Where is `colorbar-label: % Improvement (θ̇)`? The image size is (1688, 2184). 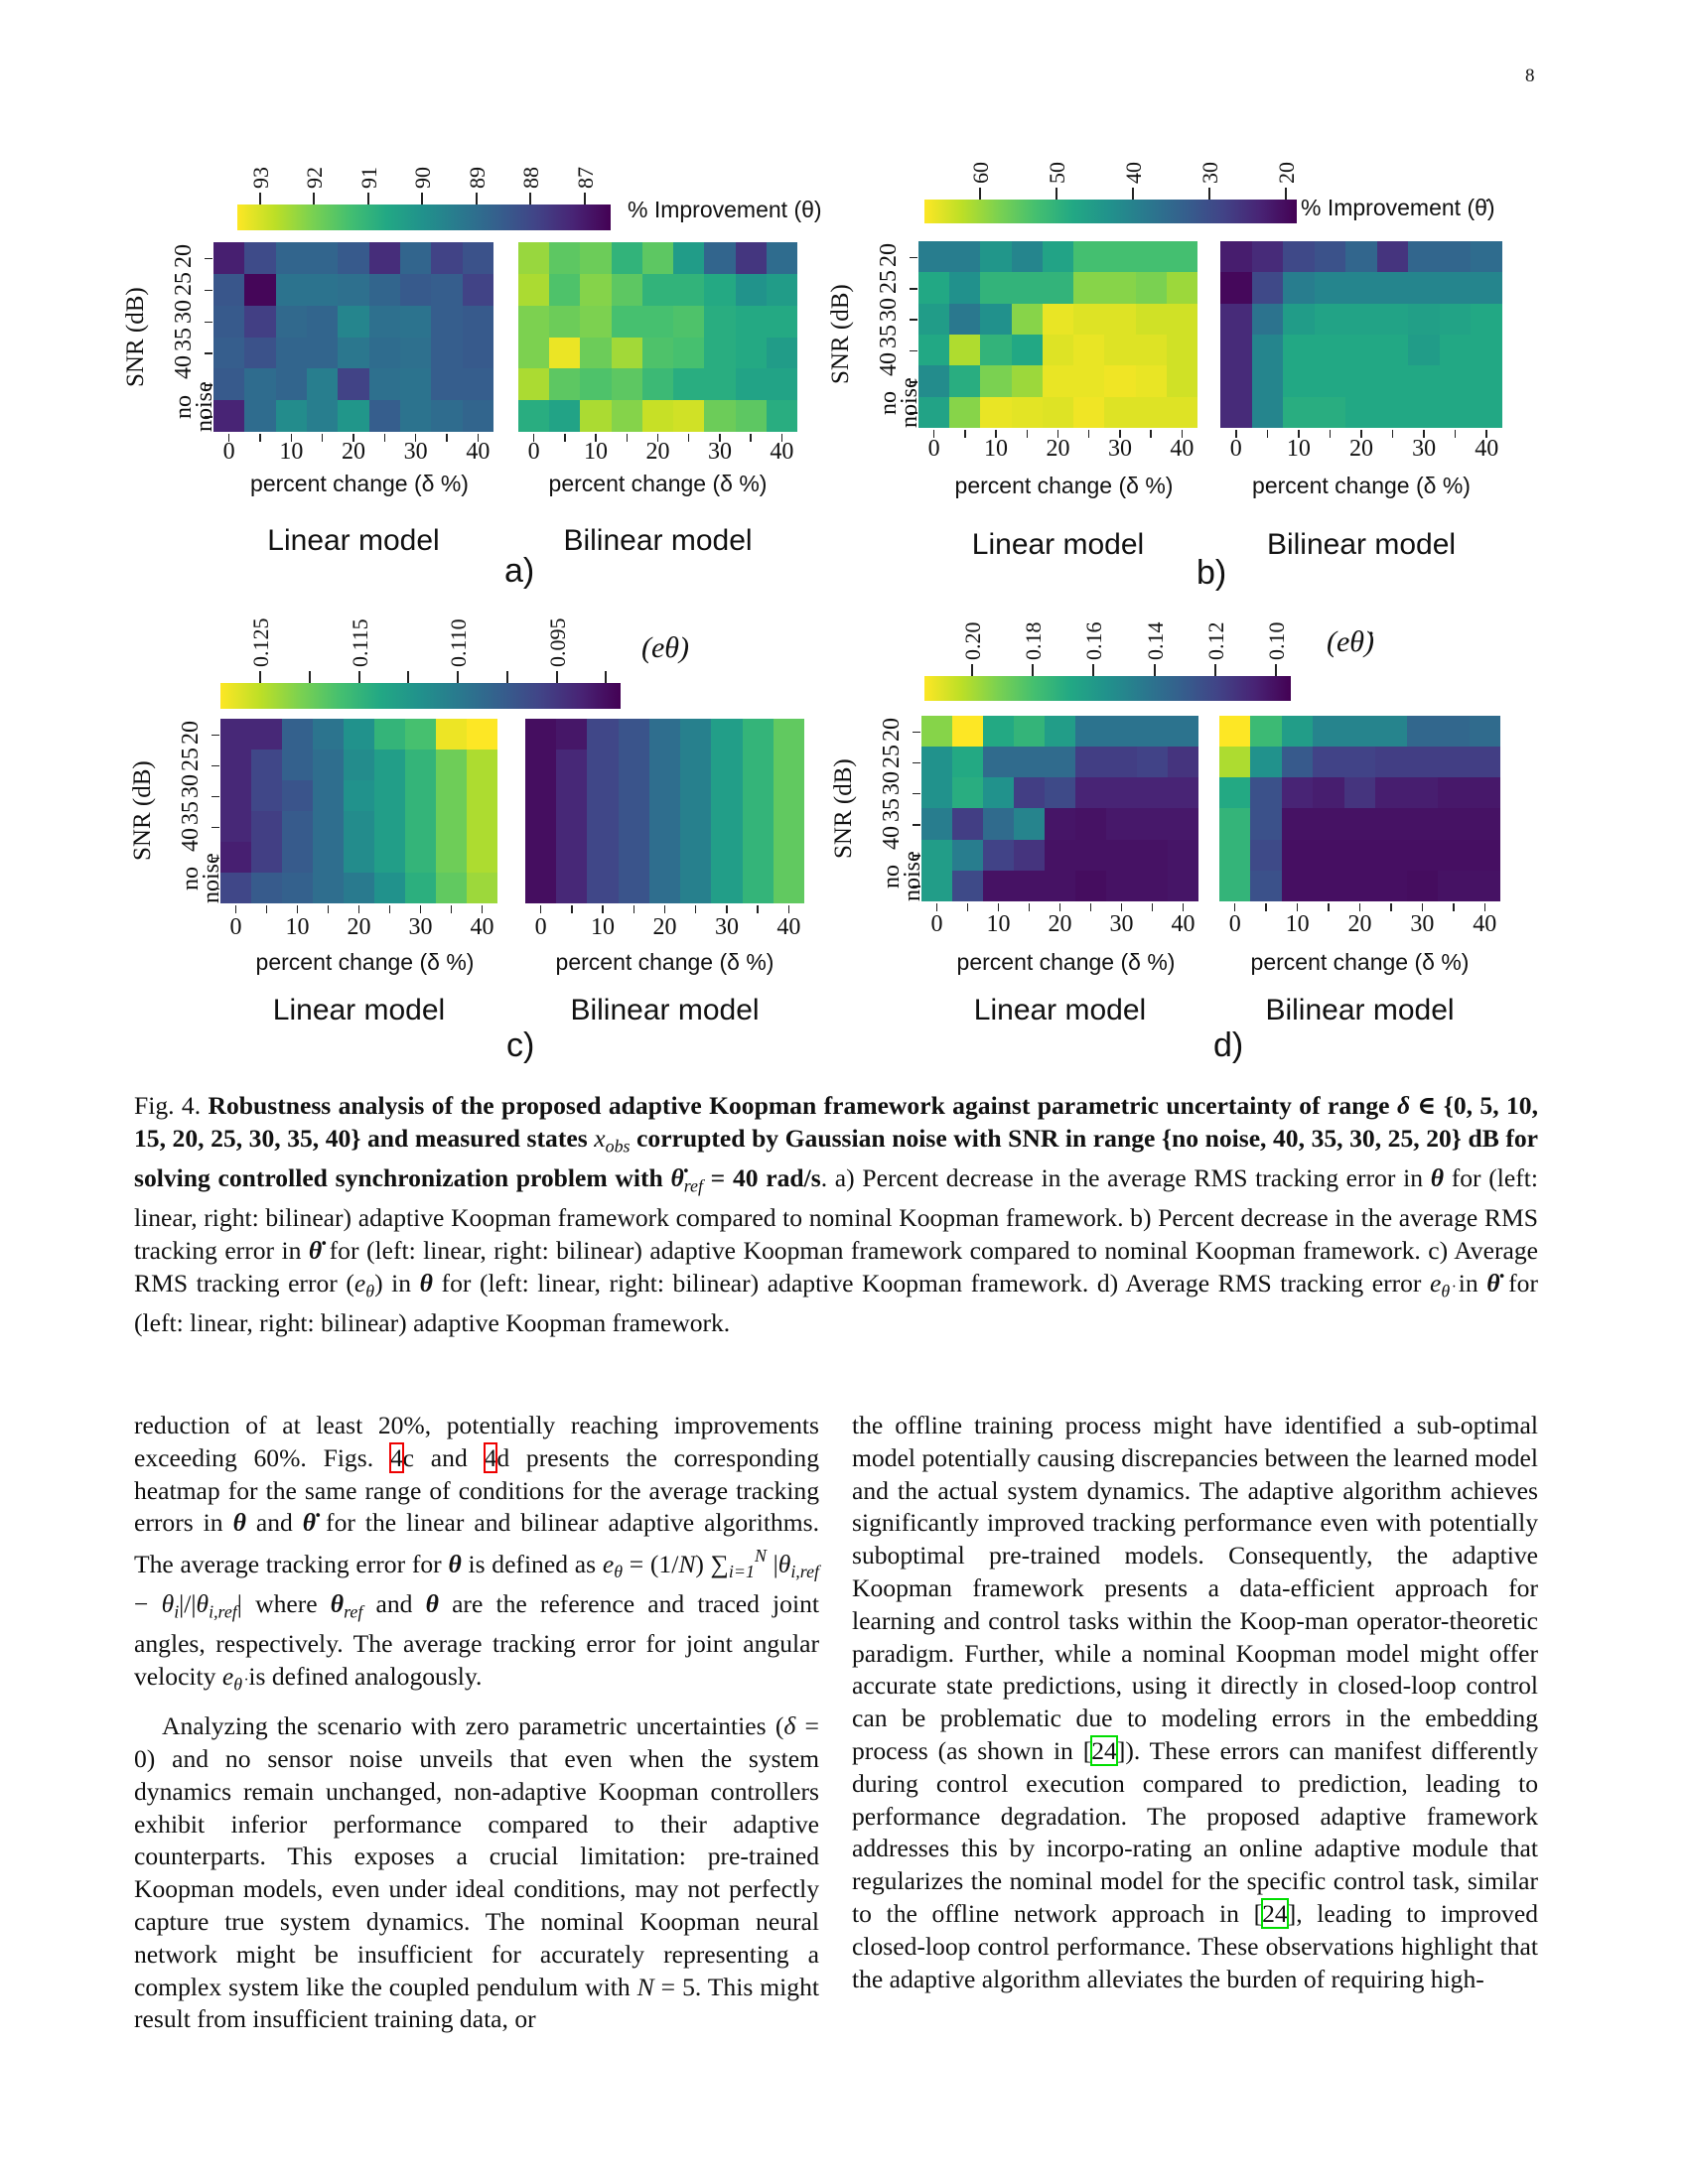 colorbar-label: % Improvement (θ̇) is located at coordinates (1398, 207).